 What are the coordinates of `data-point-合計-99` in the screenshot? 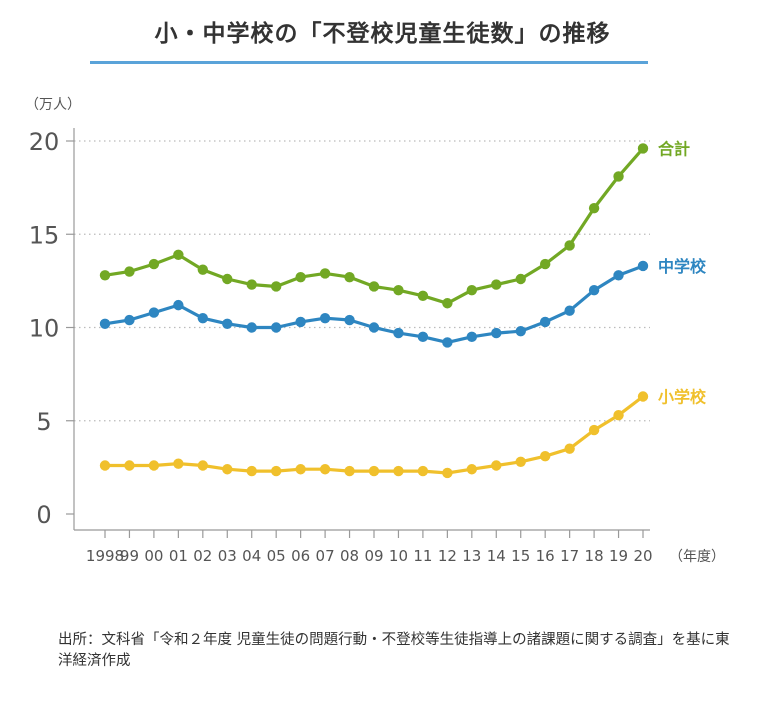 It's located at (129, 271).